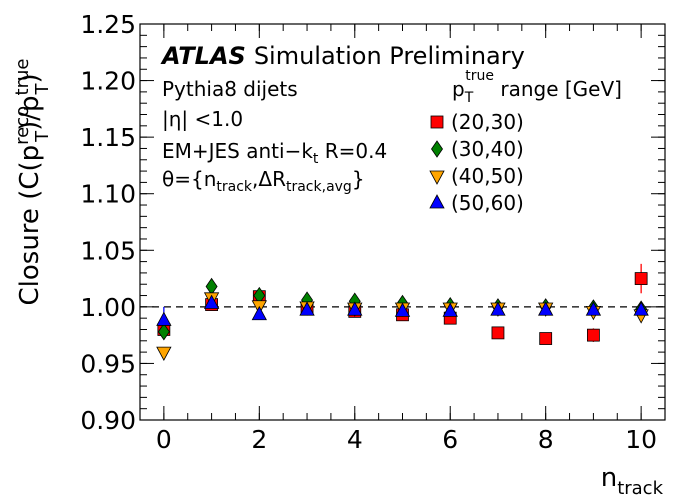  I want to click on annotation-jet-algo: EM+JES anti−kt R=0.4, so click(274, 153).